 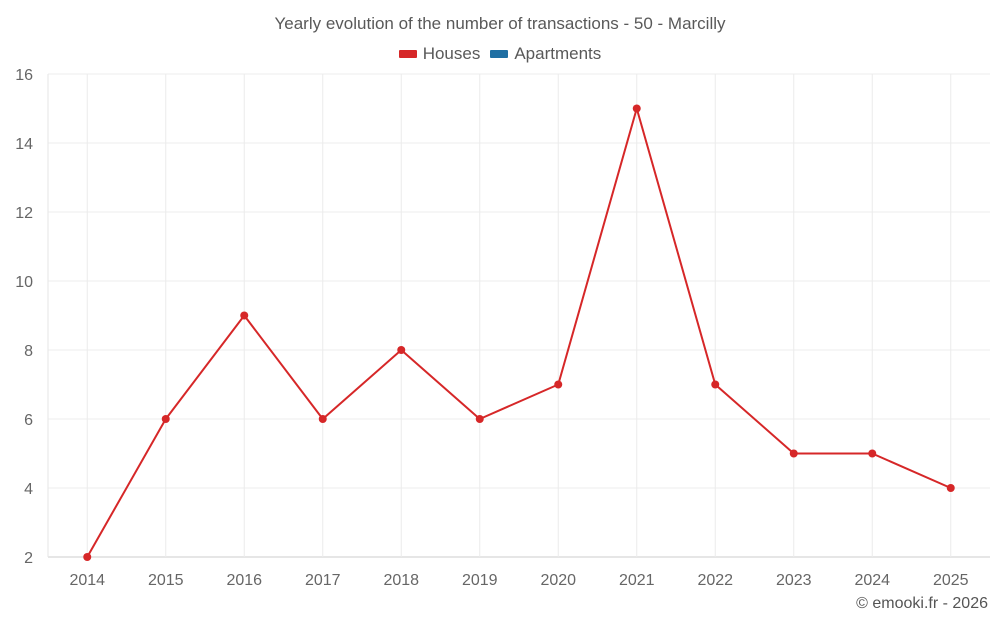 What do you see at coordinates (28, 558) in the screenshot?
I see `y-tick-label: 2` at bounding box center [28, 558].